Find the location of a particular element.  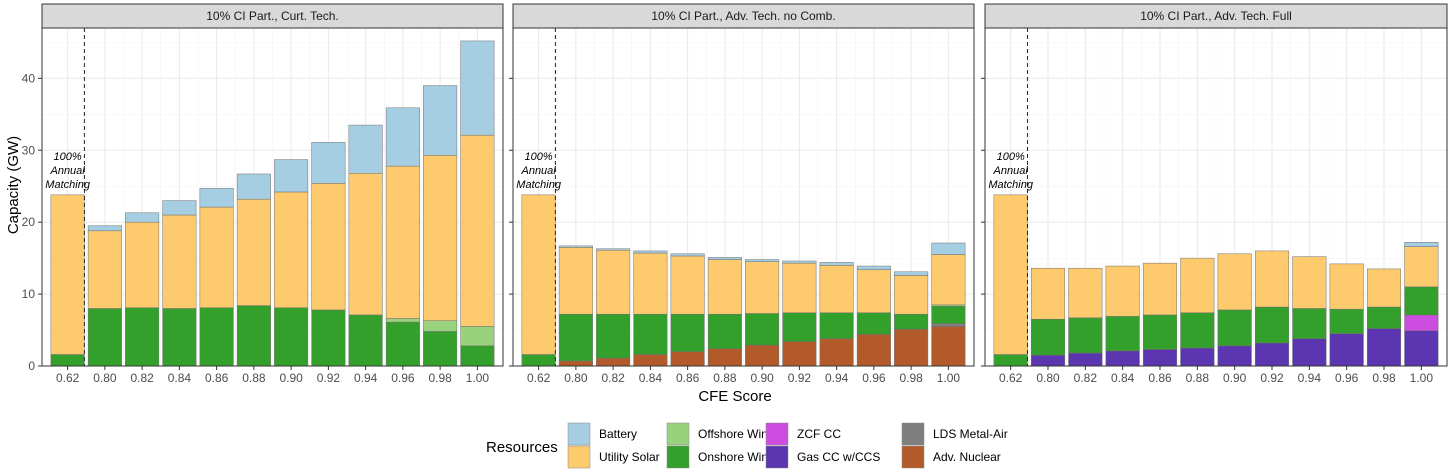

facet-strip-label: 10% CI Part., Adv. Tech. no Comb. is located at coordinates (743, 16).